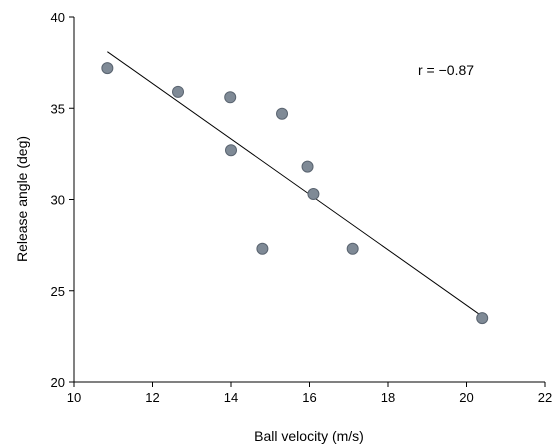  What do you see at coordinates (545, 397) in the screenshot?
I see `x-tick-label: 22` at bounding box center [545, 397].